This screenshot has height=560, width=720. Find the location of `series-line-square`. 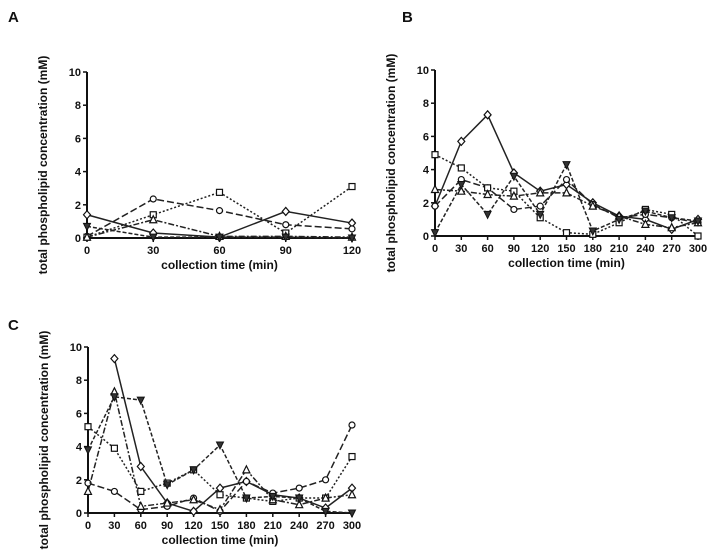

series-line-square is located at coordinates (219, 211).